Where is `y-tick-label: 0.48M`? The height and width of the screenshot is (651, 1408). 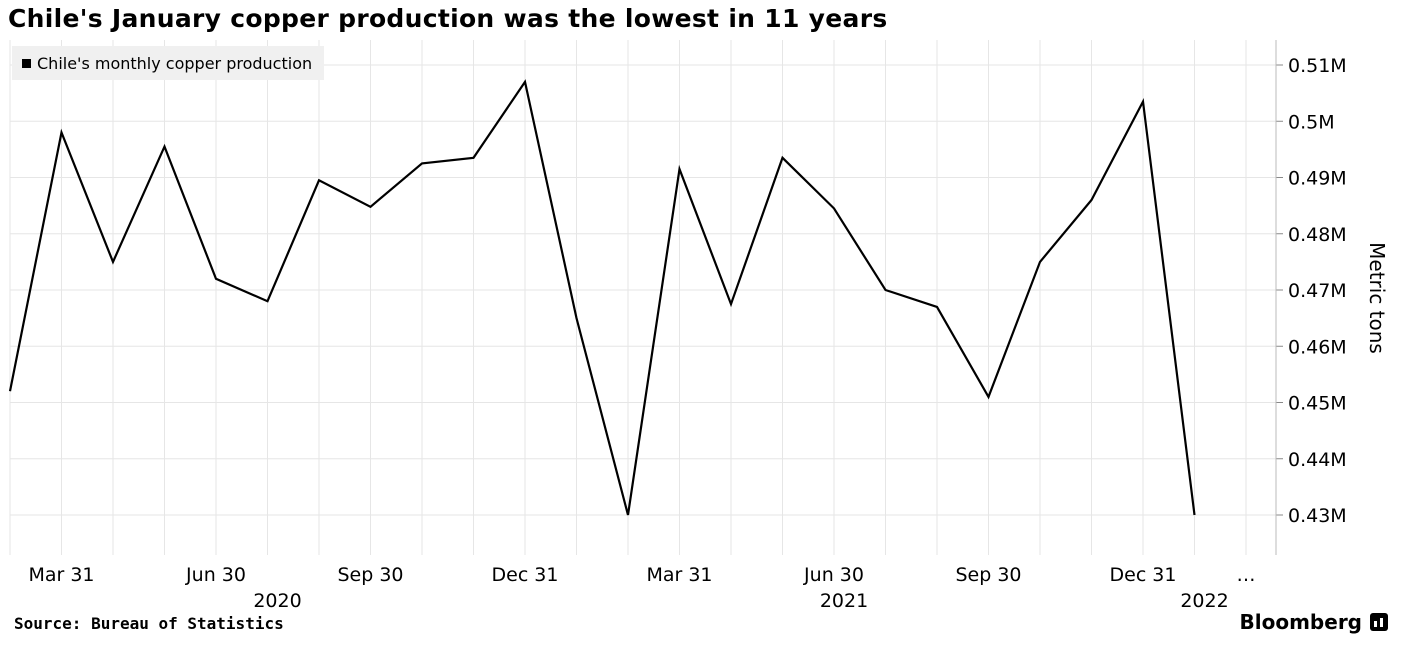 y-tick-label: 0.48M is located at coordinates (1317, 235).